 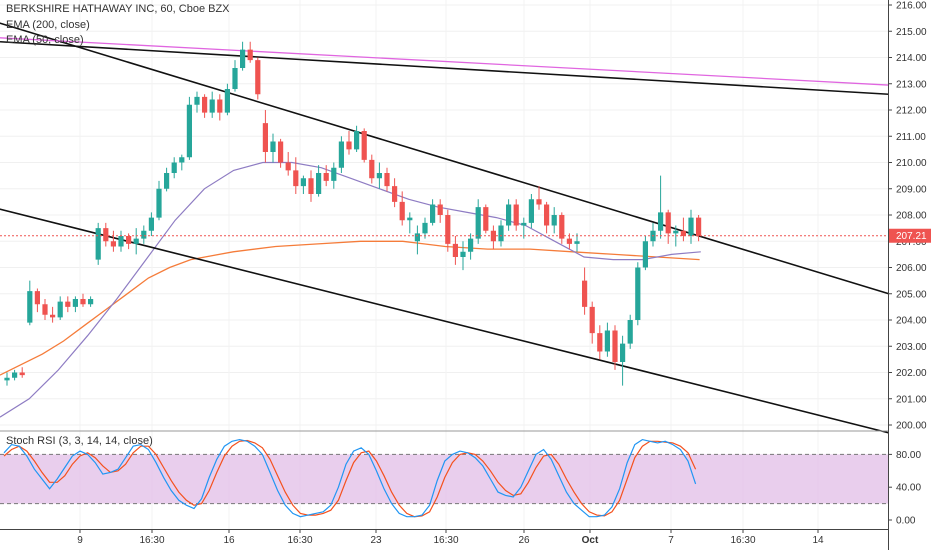 I want to click on stoch-tick-label: 40.00, so click(x=908, y=488).